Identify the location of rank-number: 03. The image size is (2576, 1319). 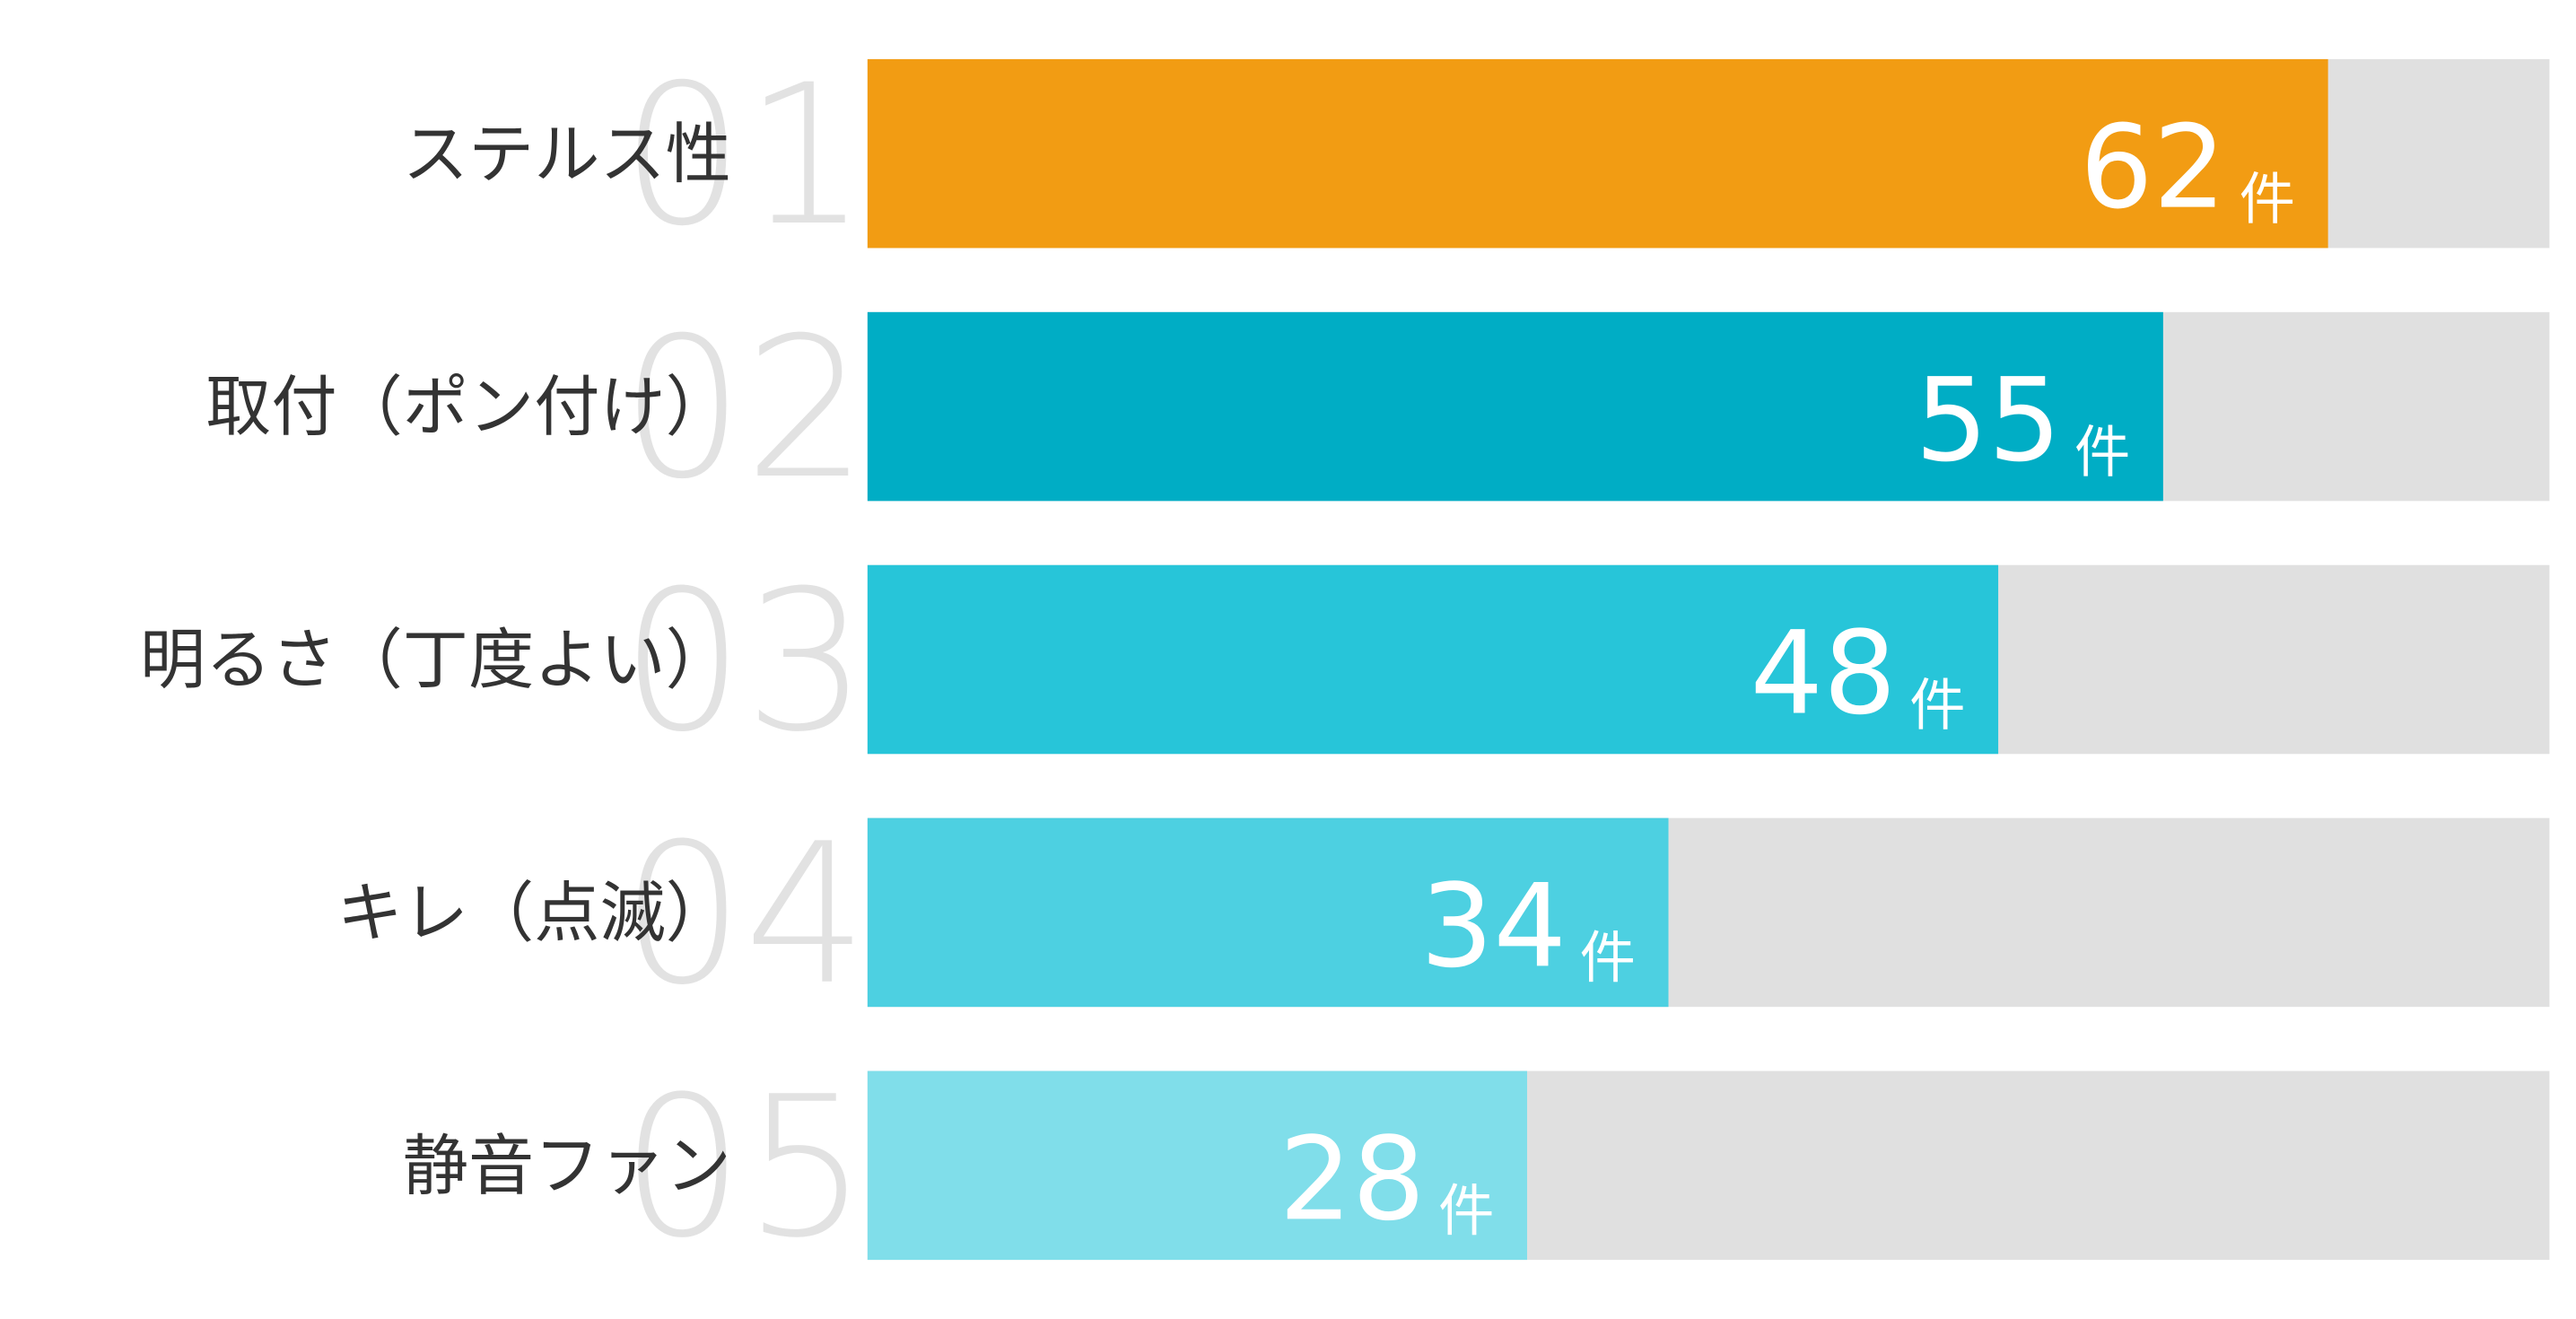
(745, 661).